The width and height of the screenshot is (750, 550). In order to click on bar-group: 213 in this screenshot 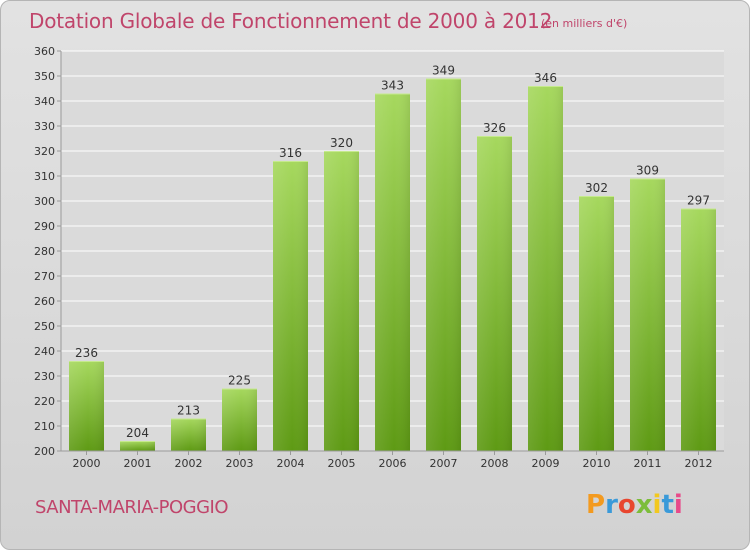, I will do `click(188, 427)`.